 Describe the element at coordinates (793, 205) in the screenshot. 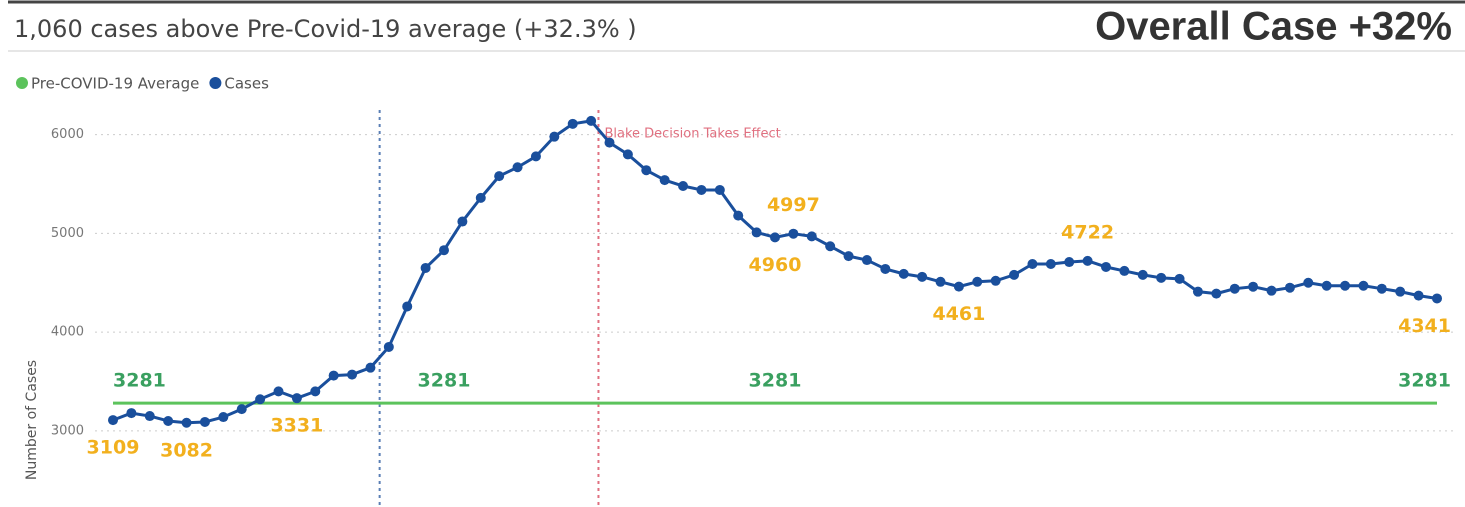

I see `data-label: 4997` at that location.